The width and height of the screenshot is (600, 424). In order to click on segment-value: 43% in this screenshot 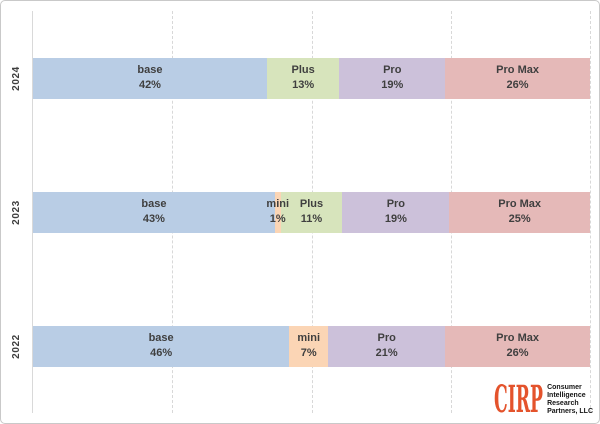, I will do `click(153, 219)`.